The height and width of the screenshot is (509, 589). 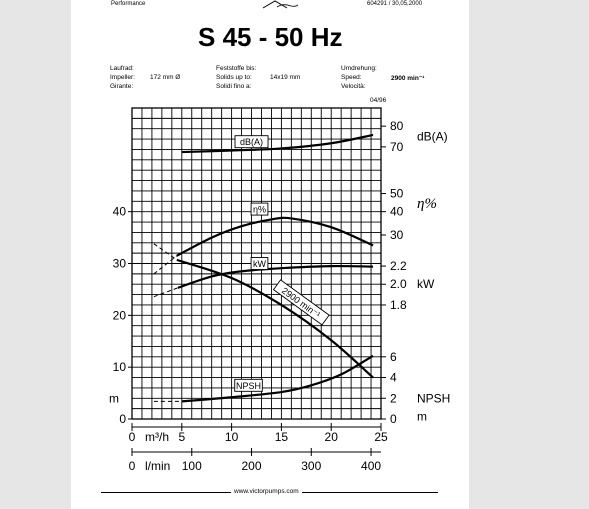 What do you see at coordinates (398, 305) in the screenshot?
I see `right-axis-label: 1.8` at bounding box center [398, 305].